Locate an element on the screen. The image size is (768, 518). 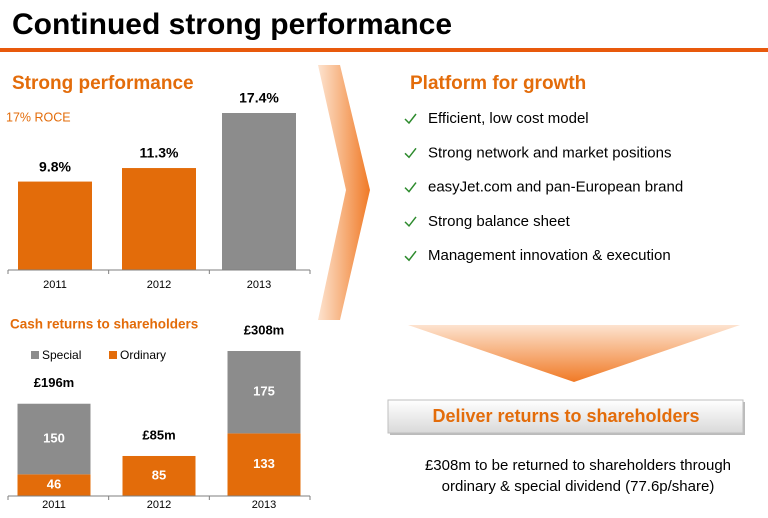
chart-title: Cash returns to shareholders is located at coordinates (104, 324).